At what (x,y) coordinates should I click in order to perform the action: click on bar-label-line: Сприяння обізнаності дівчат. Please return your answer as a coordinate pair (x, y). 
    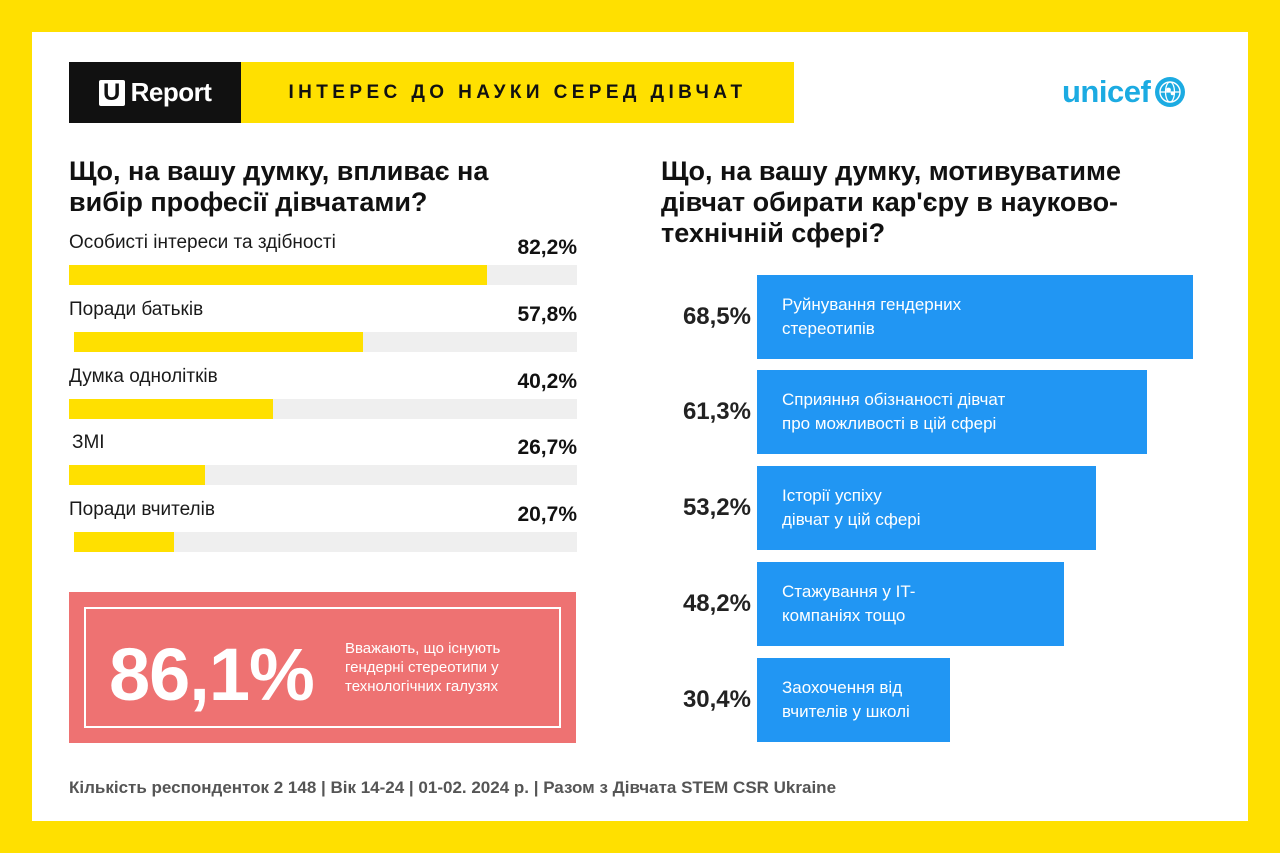
    Looking at the image, I should click on (894, 399).